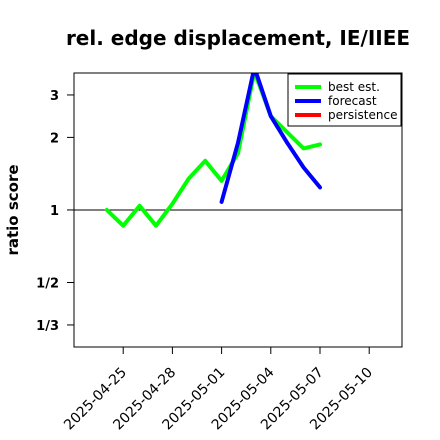 The height and width of the screenshot is (440, 440). Describe the element at coordinates (54, 96) in the screenshot. I see `y-tick-label-4: 3` at that location.